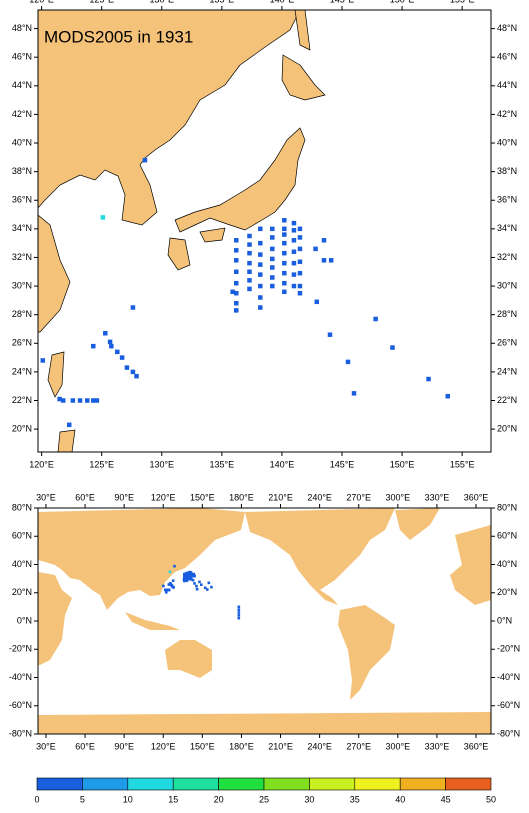 The height and width of the screenshot is (813, 529). What do you see at coordinates (342, 464) in the screenshot?
I see `x-tick-label: 145°E` at bounding box center [342, 464].